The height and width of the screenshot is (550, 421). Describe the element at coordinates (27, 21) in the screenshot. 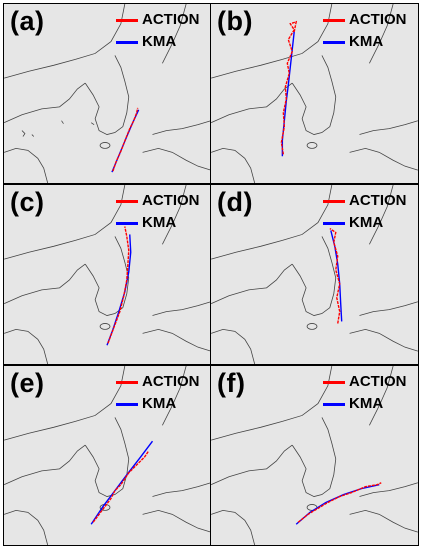

I see `panel-label: (a)` at that location.